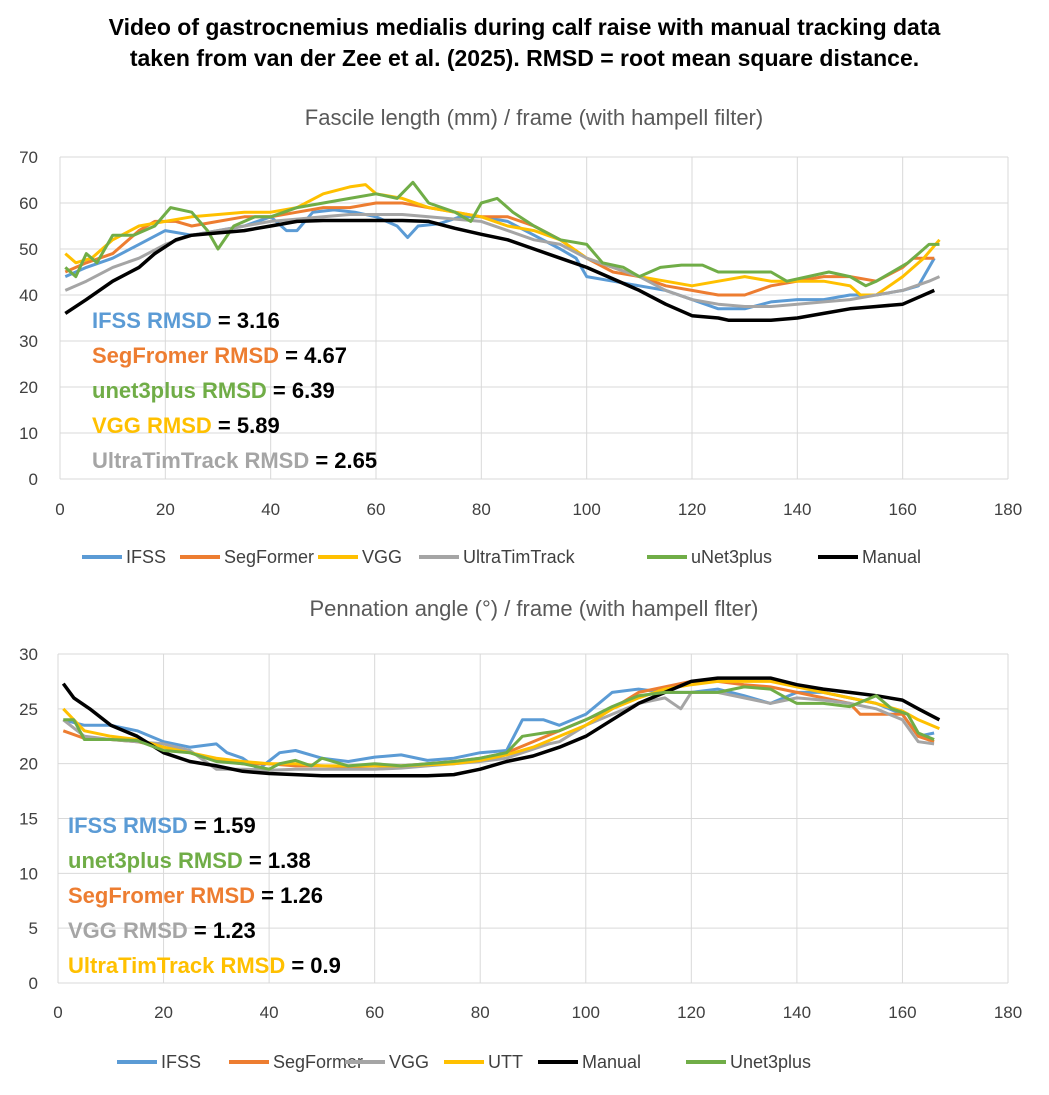 Image resolution: width=1049 pixels, height=1095 pixels. I want to click on series-line-utt, so click(501, 723).